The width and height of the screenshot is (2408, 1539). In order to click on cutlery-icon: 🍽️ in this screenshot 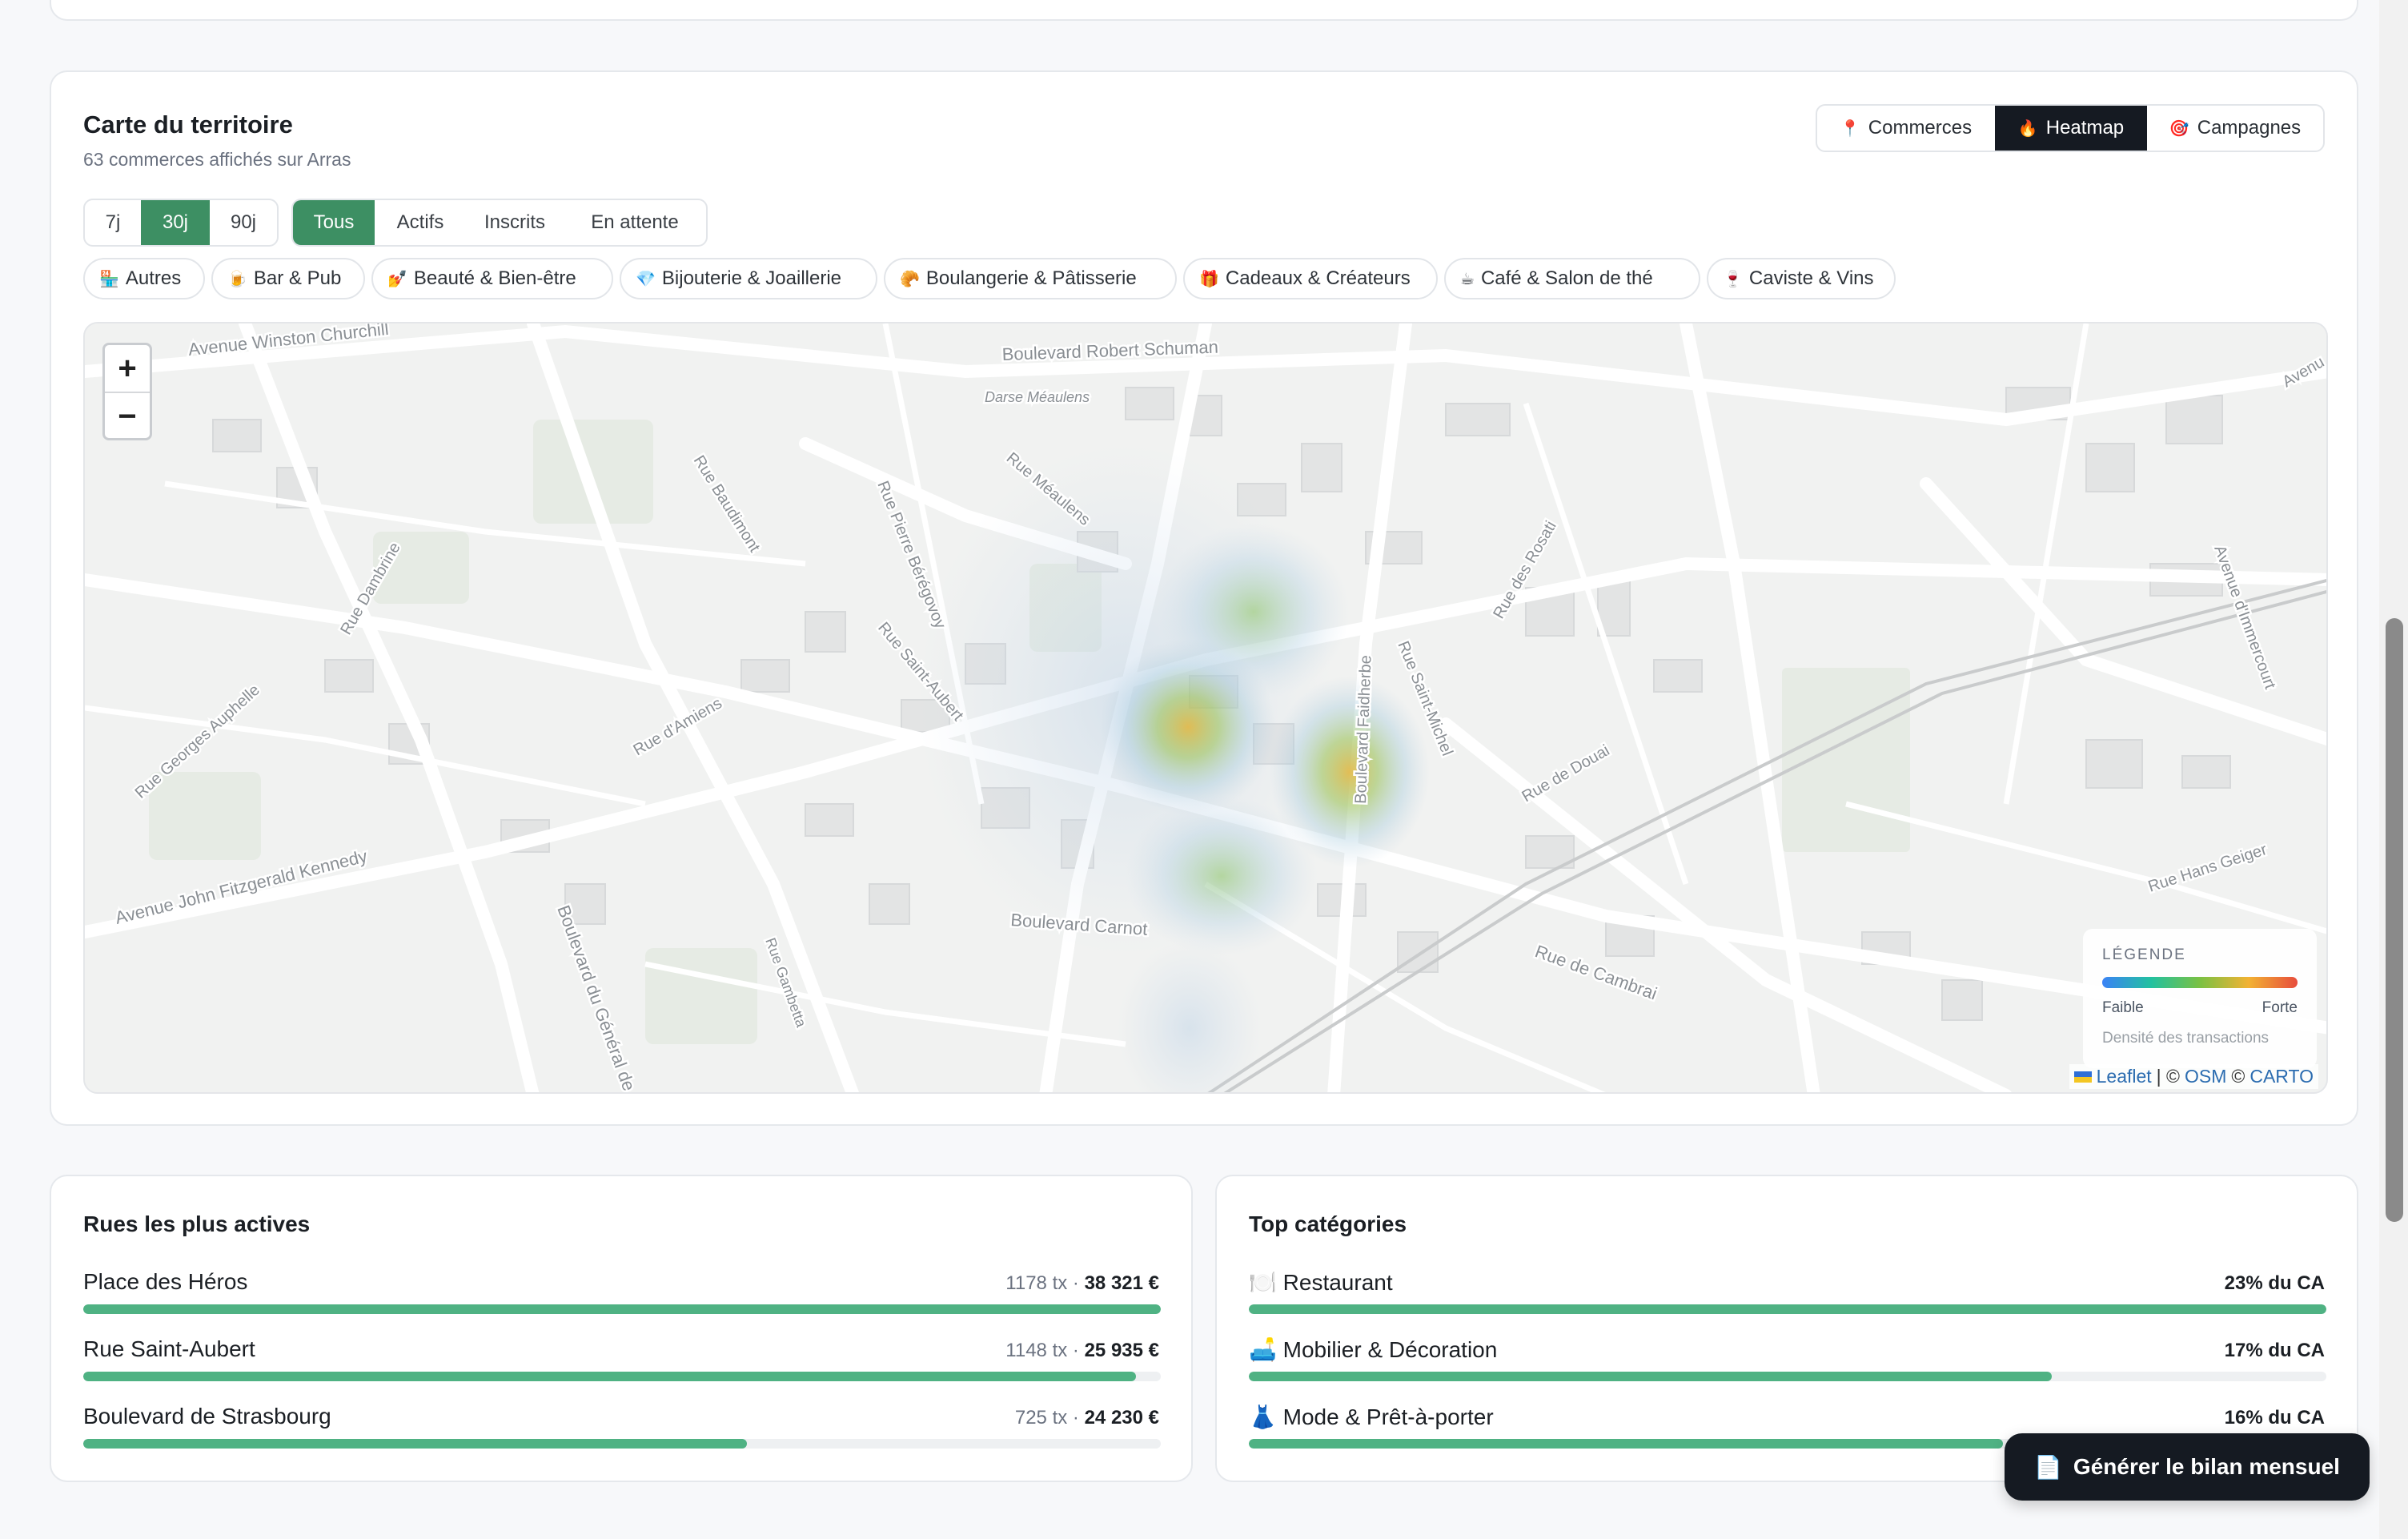, I will do `click(1263, 1282)`.